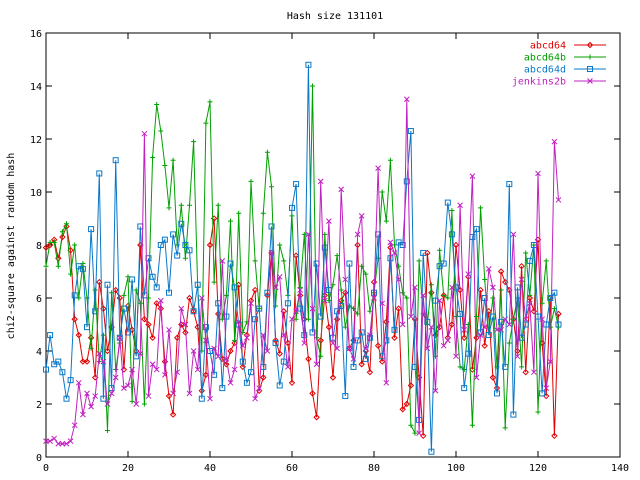 The height and width of the screenshot is (480, 640). I want to click on x-tick-label: 120, so click(538, 468).